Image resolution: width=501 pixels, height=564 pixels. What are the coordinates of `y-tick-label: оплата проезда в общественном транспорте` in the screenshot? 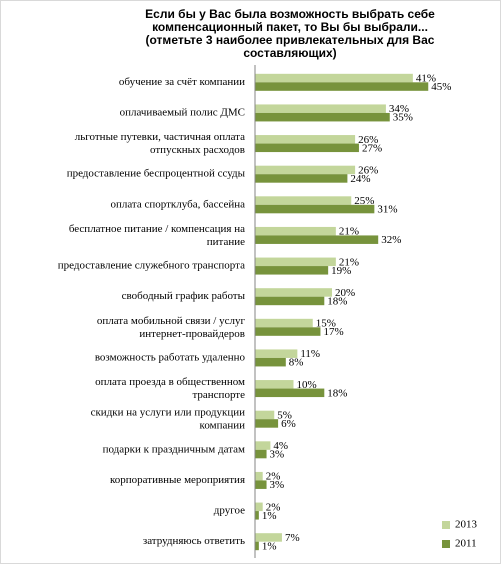 It's located at (170, 388).